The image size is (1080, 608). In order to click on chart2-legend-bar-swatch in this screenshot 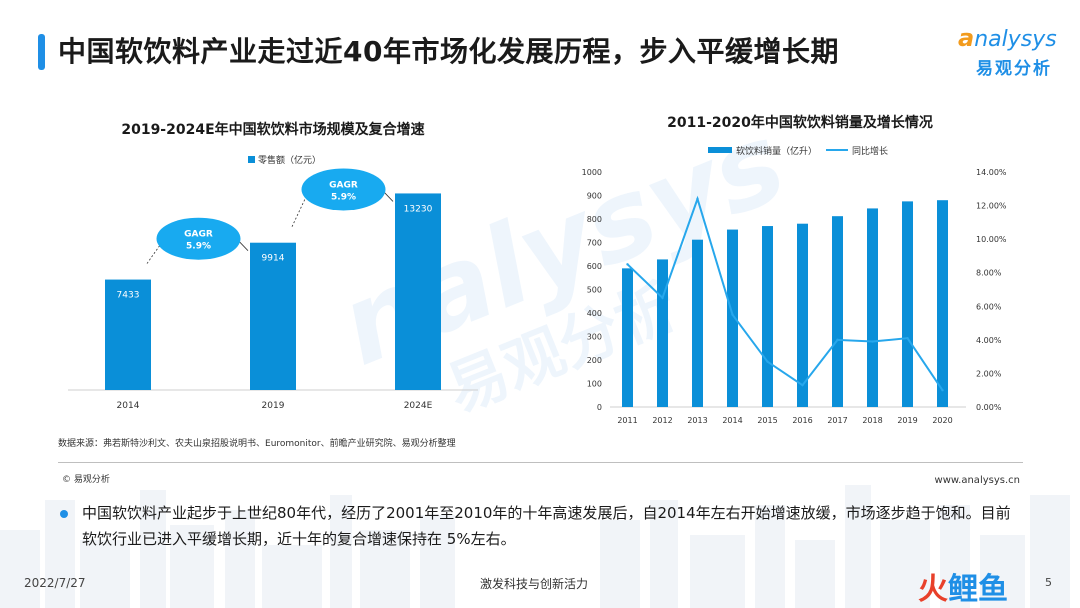, I will do `click(720, 150)`.